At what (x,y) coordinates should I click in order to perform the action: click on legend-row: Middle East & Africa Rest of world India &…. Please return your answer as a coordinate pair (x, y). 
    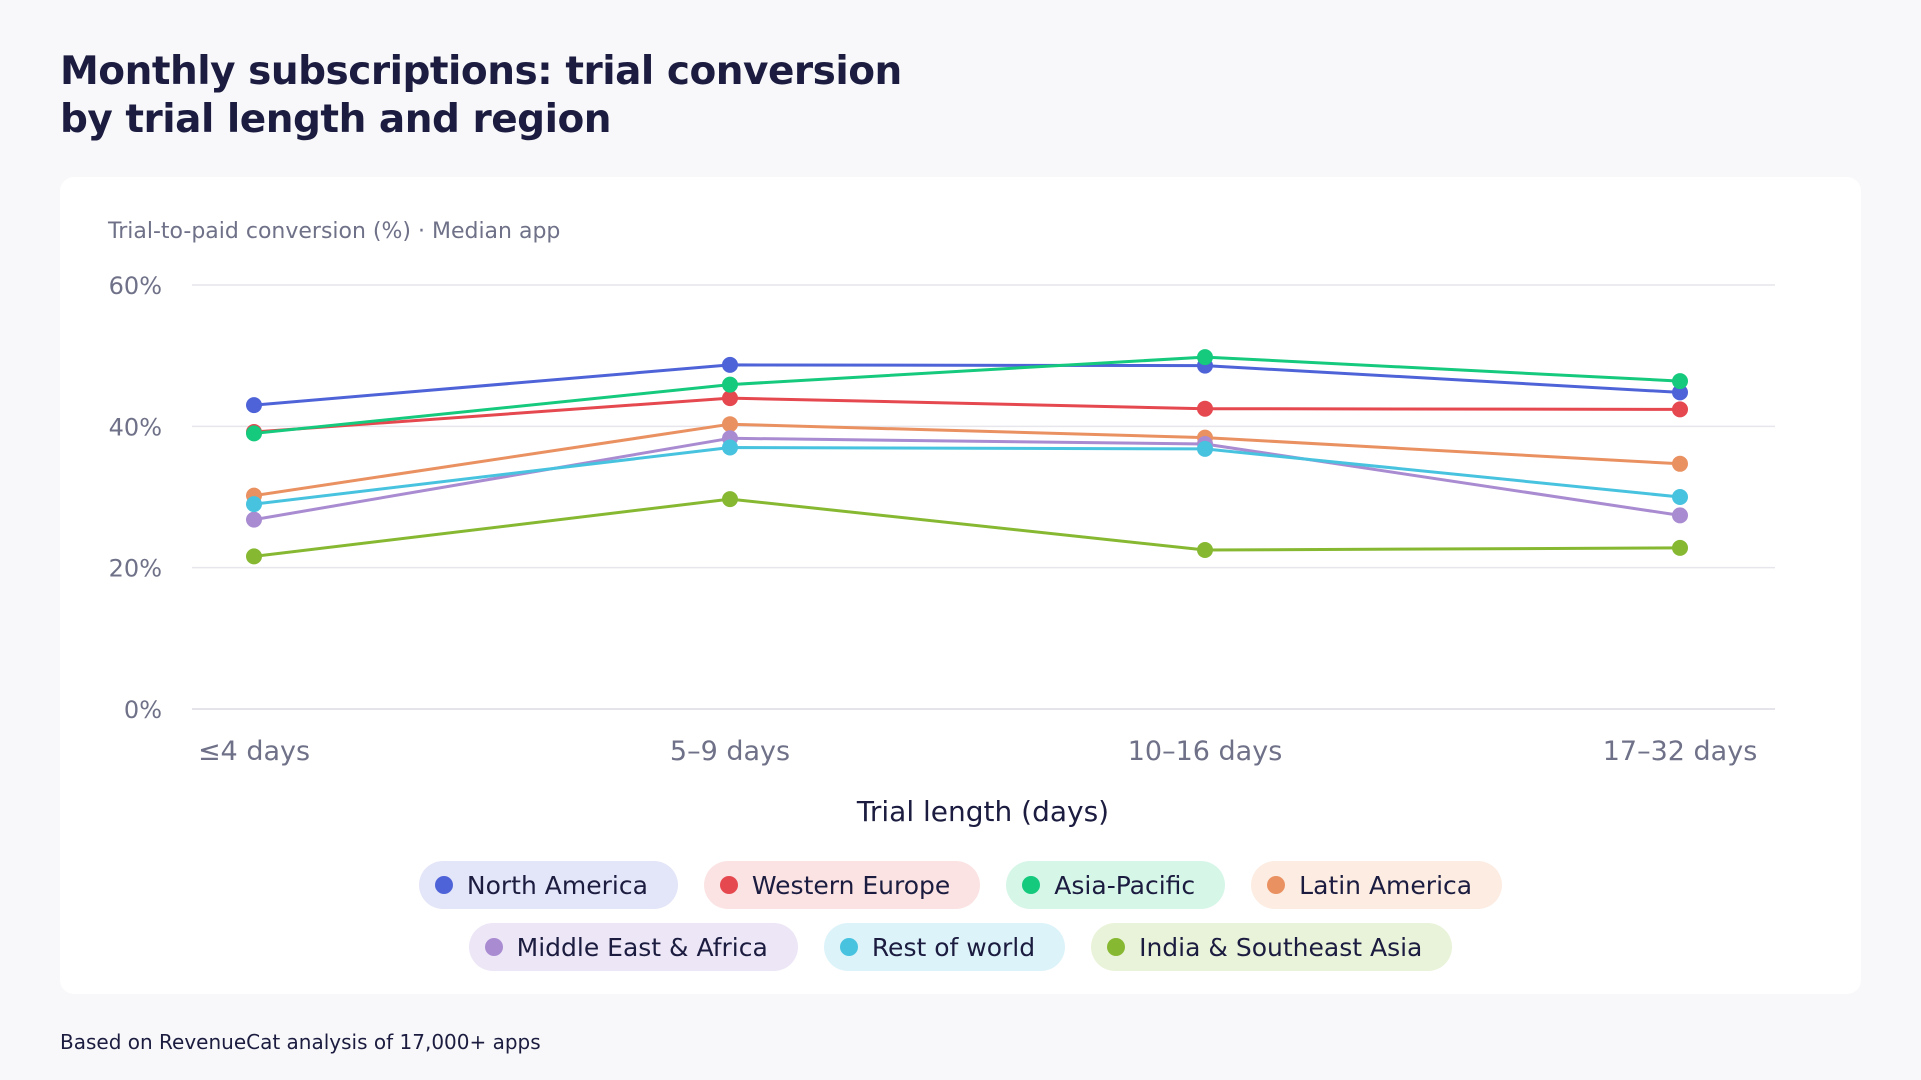
    Looking at the image, I should click on (960, 947).